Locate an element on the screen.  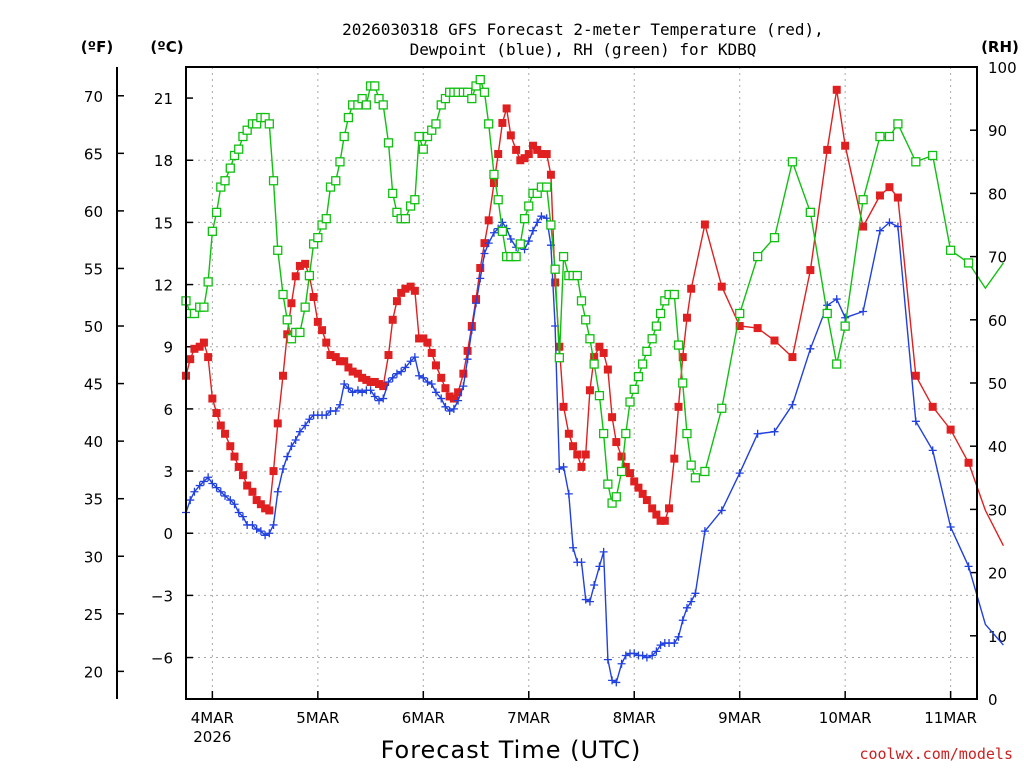
fahrenheit-tick-label: 30 is located at coordinates (93, 557).